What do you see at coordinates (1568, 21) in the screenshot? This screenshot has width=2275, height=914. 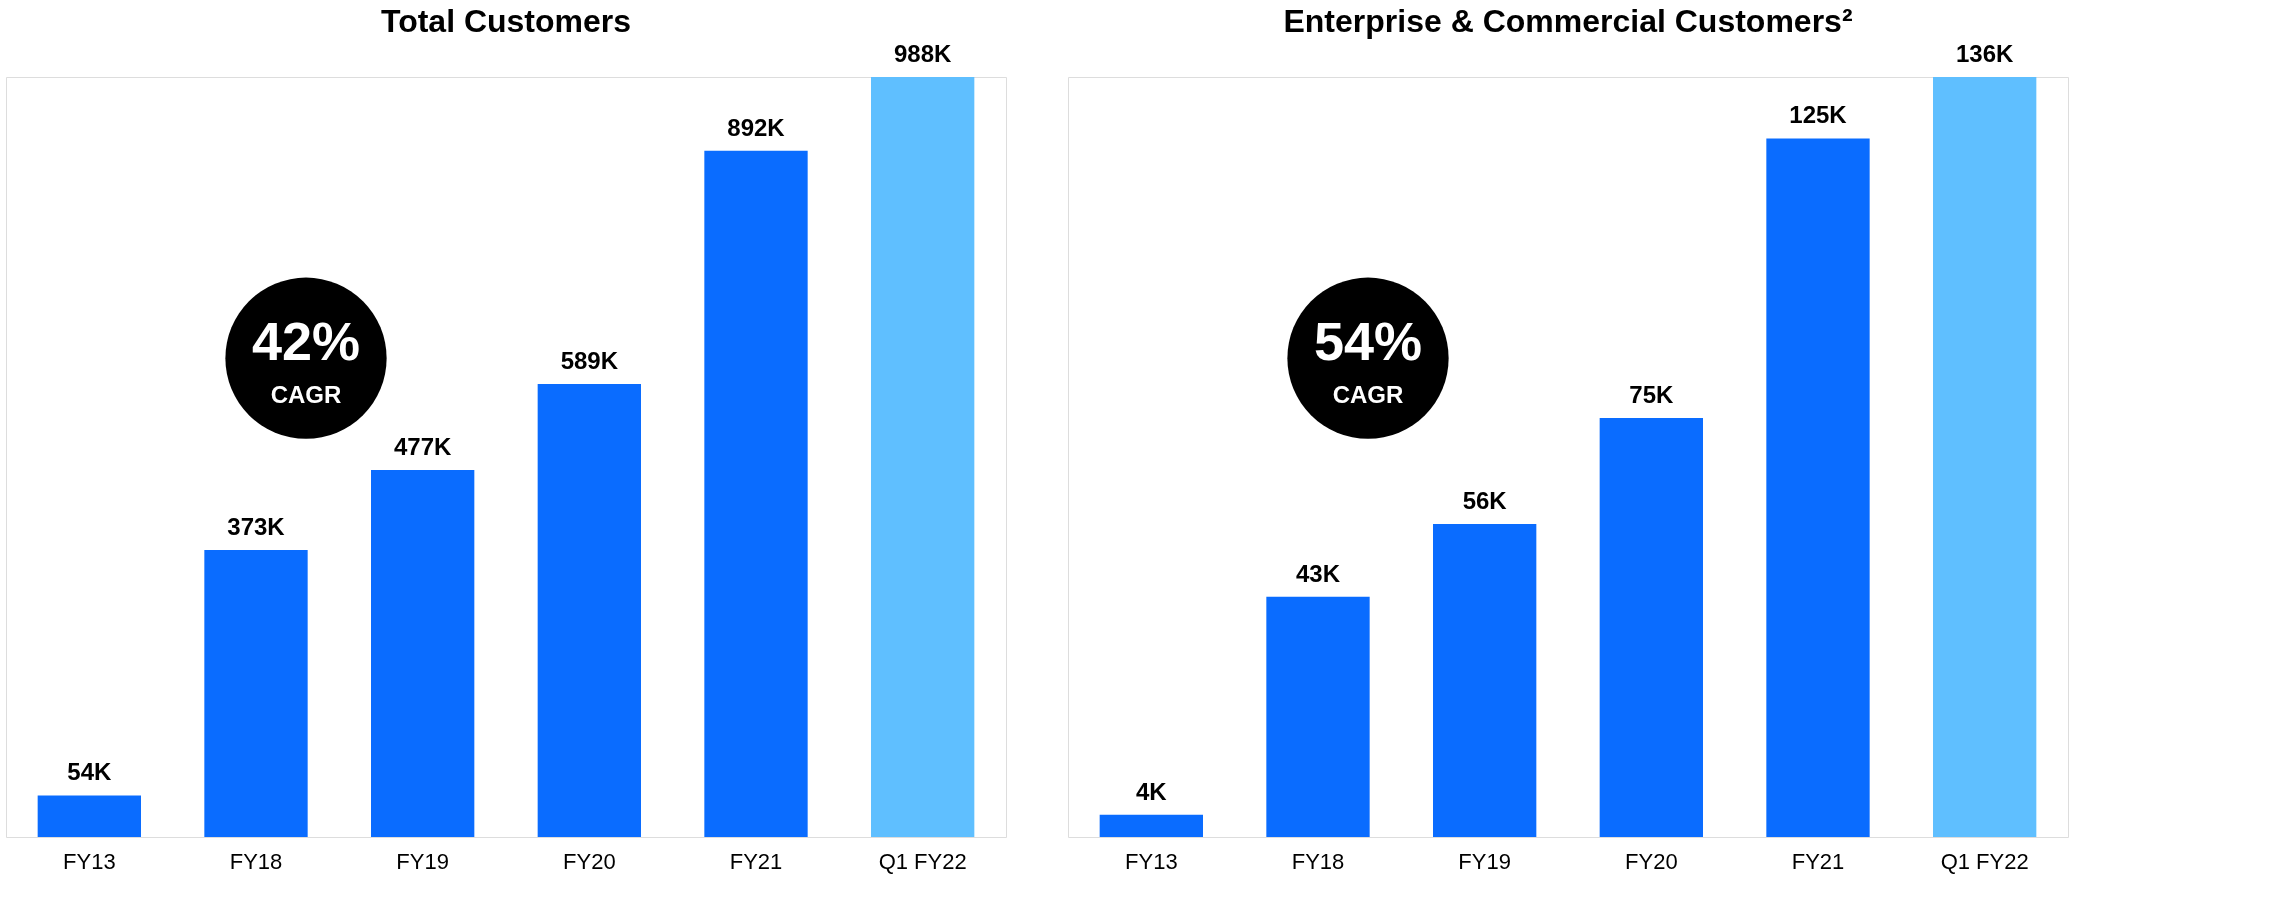 I see `chart-title: Enterprise & Commercial Customers²` at bounding box center [1568, 21].